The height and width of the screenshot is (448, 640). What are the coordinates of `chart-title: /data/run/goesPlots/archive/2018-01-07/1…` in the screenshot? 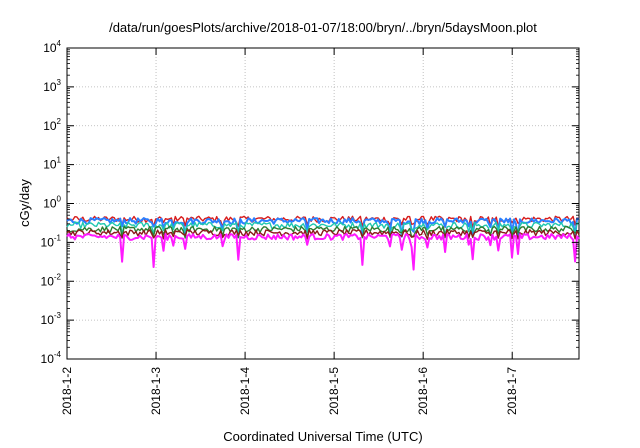 It's located at (323, 27).